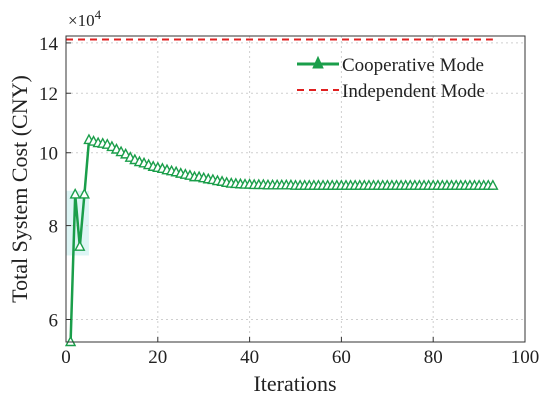 This screenshot has width=550, height=405. What do you see at coordinates (413, 91) in the screenshot?
I see `legend-independent-label: Independent Mode` at bounding box center [413, 91].